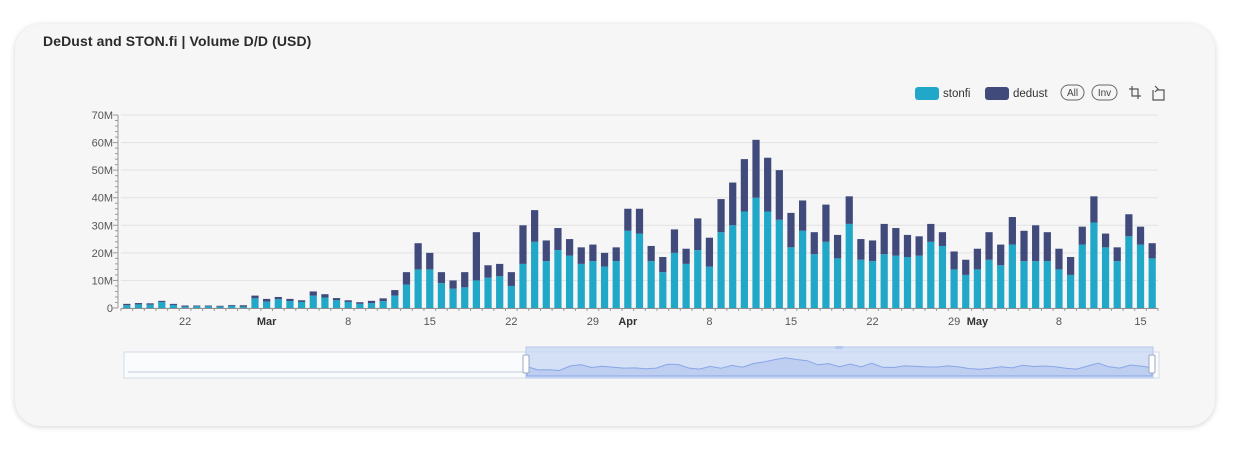 This screenshot has height=455, width=1235. Describe the element at coordinates (1016, 93) in the screenshot. I see `legend-item-dedust: dedust` at that location.